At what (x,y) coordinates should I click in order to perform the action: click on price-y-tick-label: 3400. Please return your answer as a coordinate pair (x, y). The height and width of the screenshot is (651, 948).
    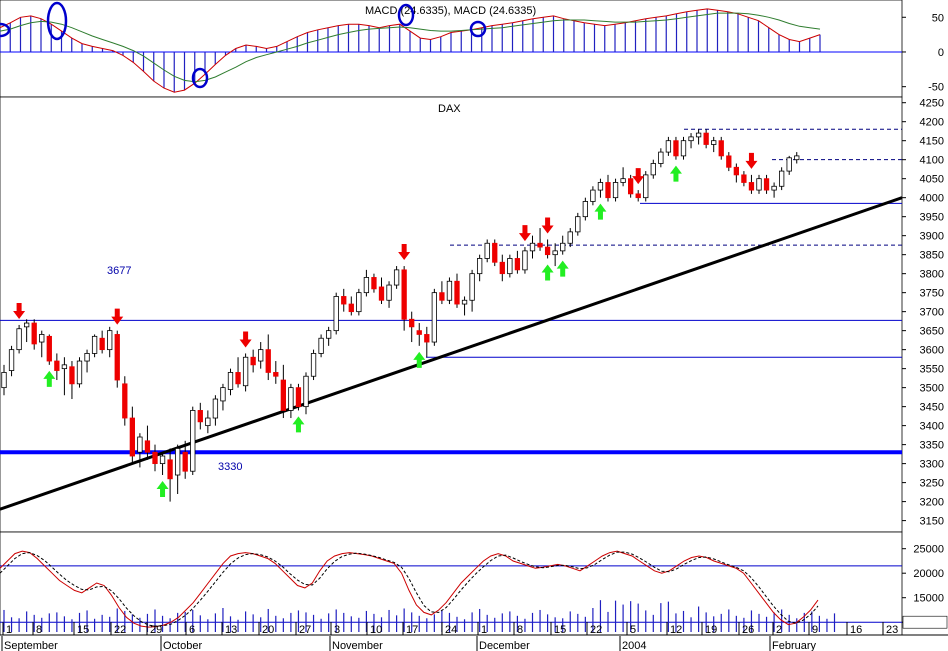
    Looking at the image, I should click on (932, 427).